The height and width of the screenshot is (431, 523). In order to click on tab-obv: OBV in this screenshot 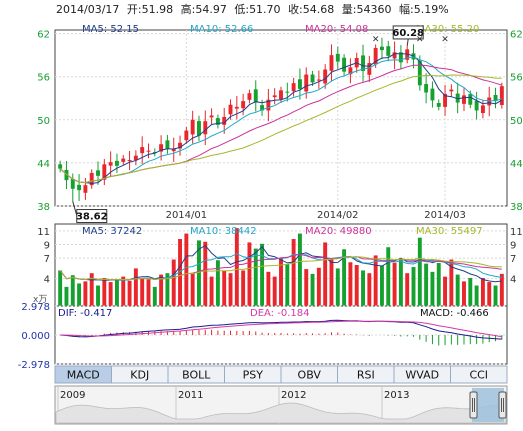, I will do `click(309, 374)`.